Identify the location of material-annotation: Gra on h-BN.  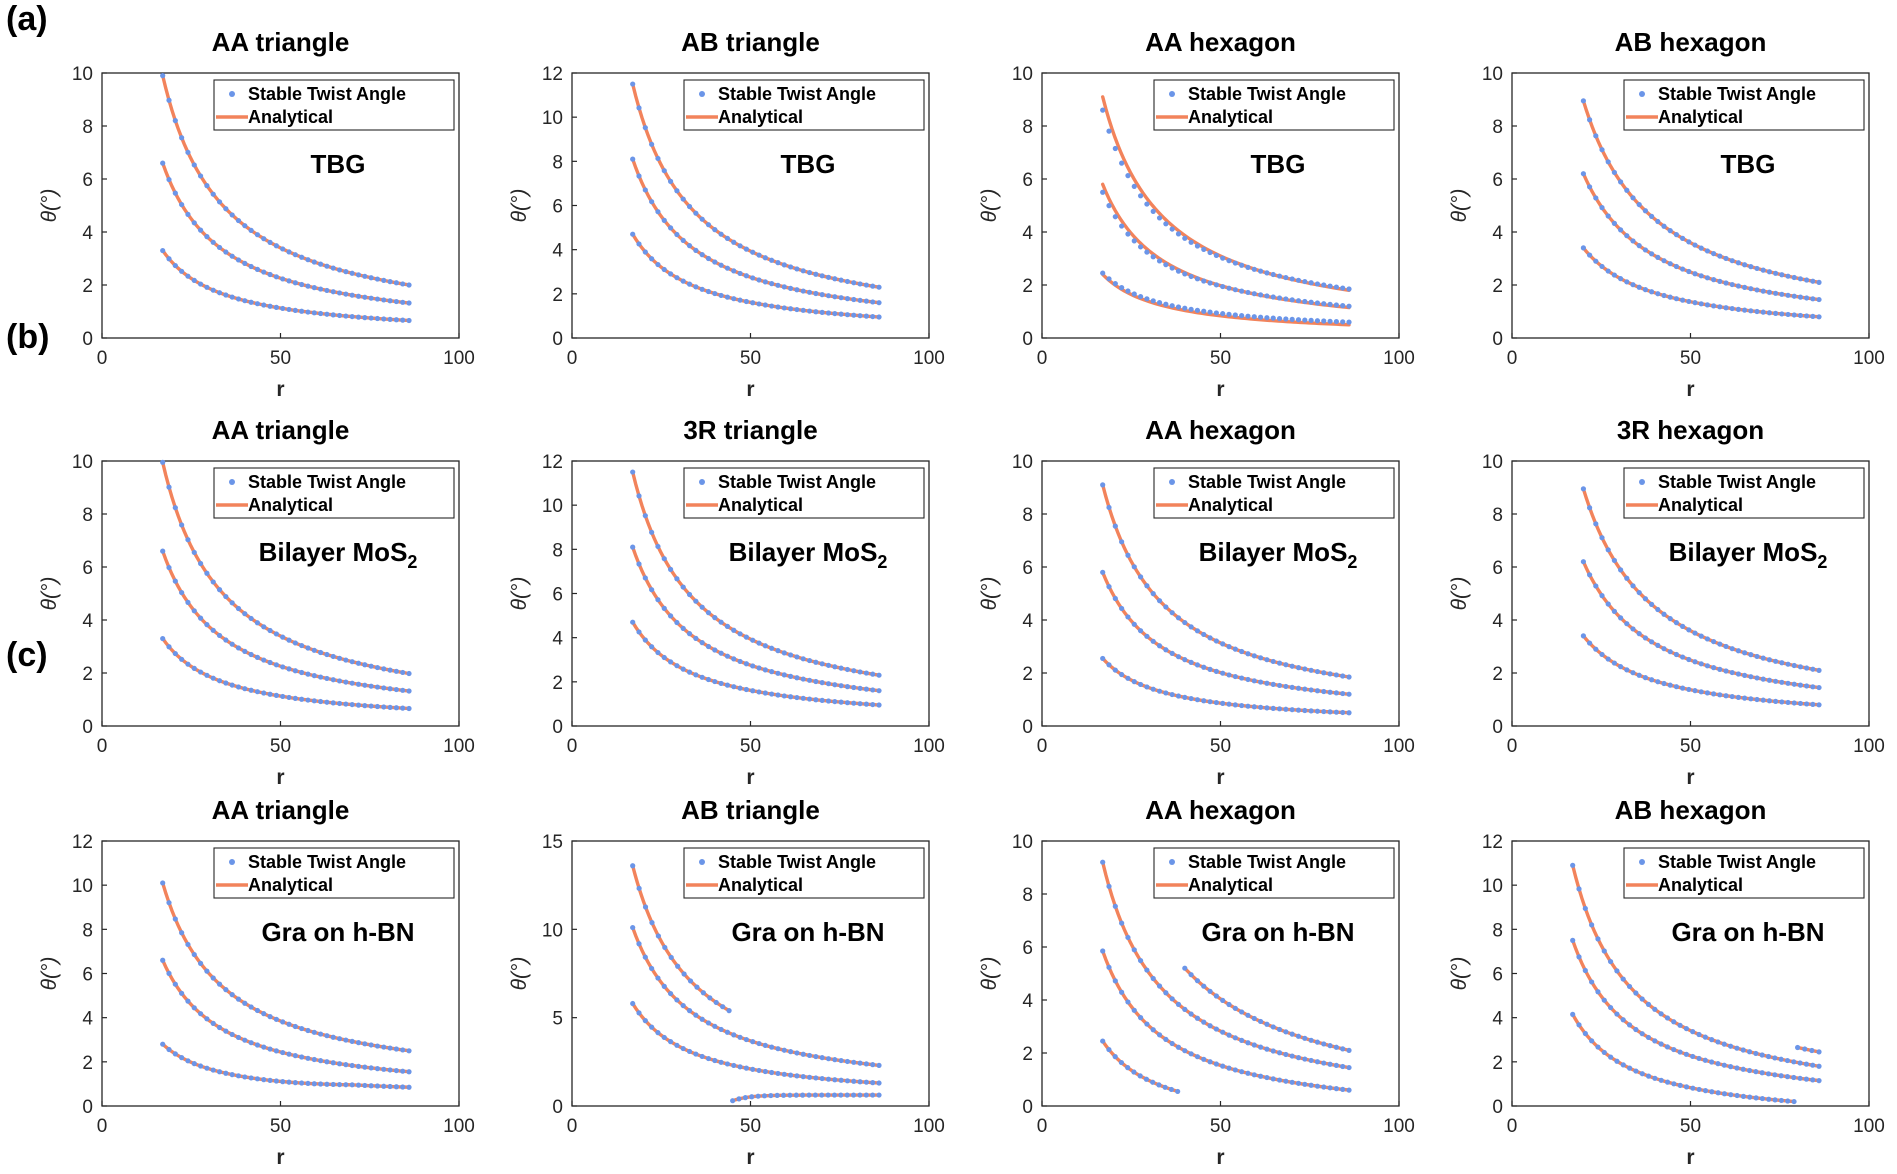
(807, 932).